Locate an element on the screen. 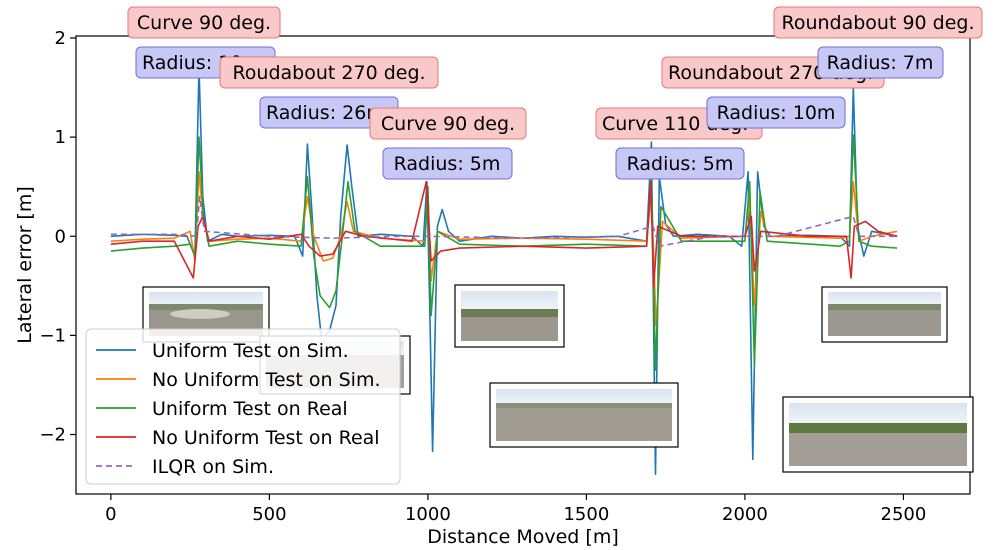 This screenshot has height=550, width=995. svg-text: No Uniform Test on Real is located at coordinates (266, 438).